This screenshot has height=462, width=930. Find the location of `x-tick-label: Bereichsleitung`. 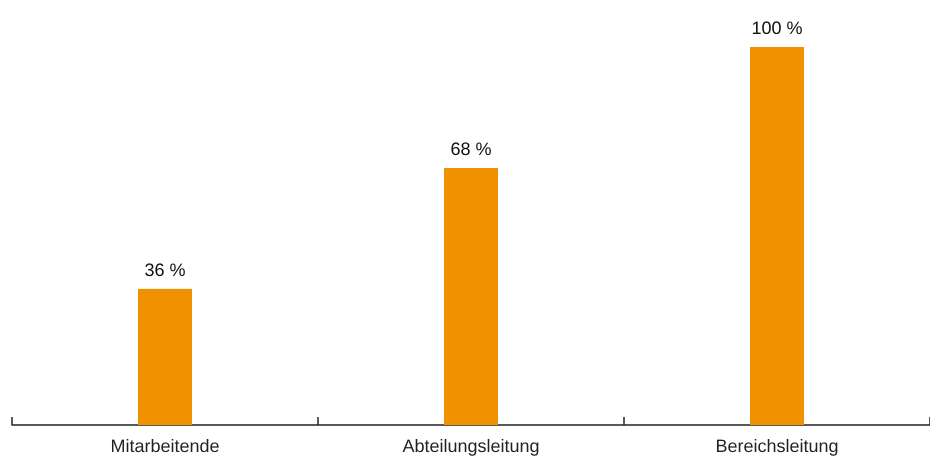

x-tick-label: Bereichsleitung is located at coordinates (777, 446).